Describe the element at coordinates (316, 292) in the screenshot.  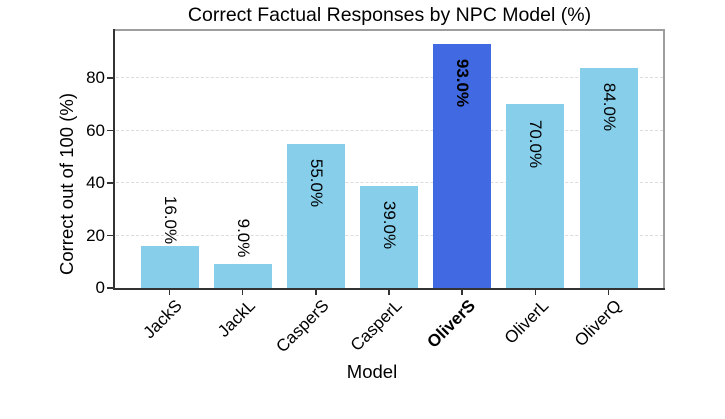
I see `x-tick-mark-caspers` at that location.